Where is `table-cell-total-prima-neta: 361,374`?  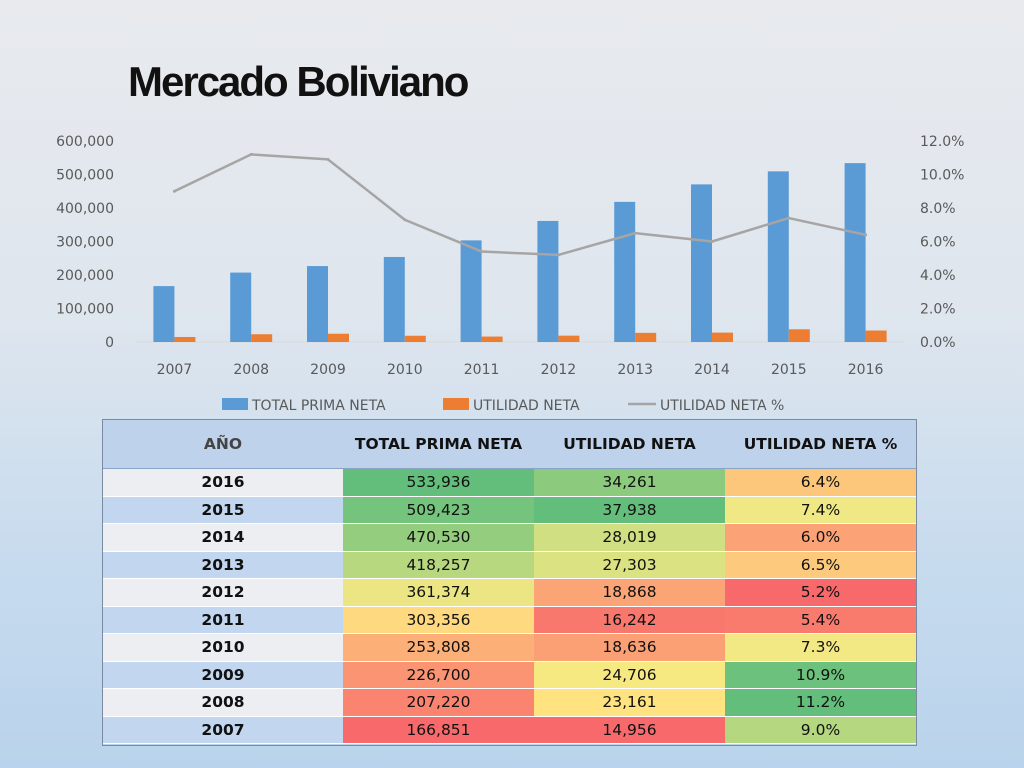 table-cell-total-prima-neta: 361,374 is located at coordinates (438, 592).